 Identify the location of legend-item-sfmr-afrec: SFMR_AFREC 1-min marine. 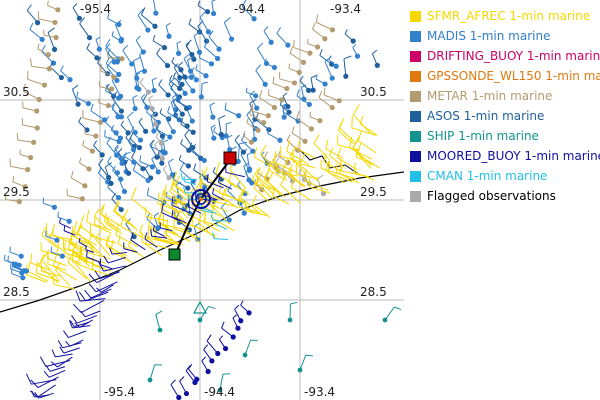
(500, 16).